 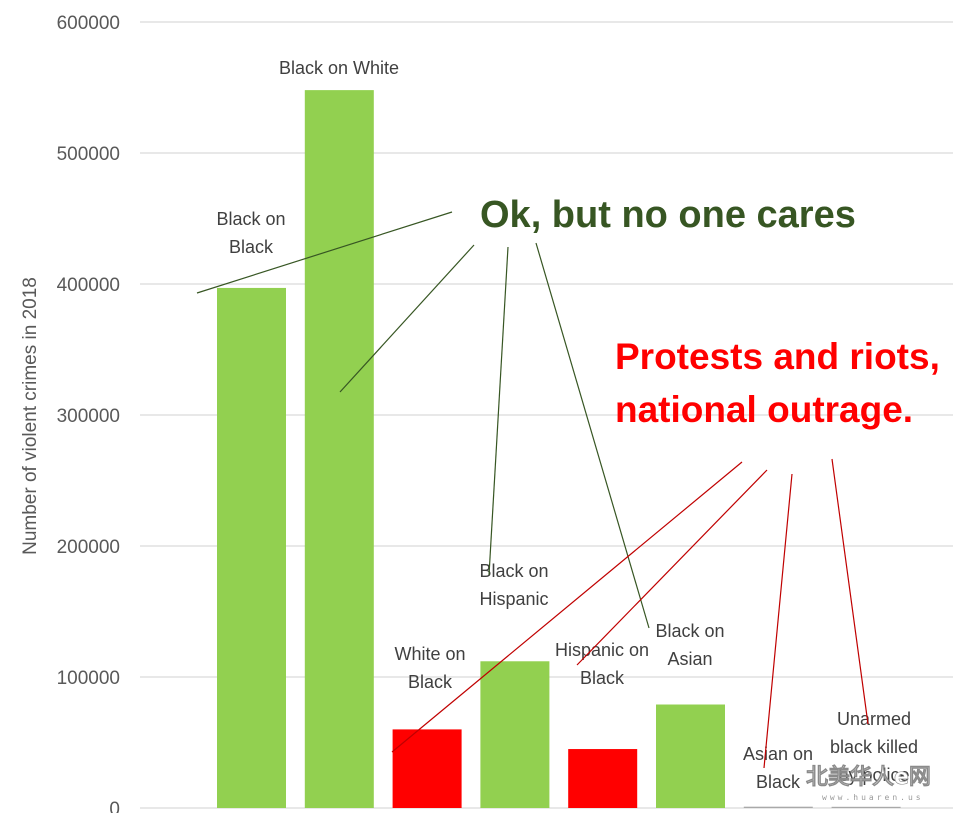 I want to click on annotation-protests-line-1: Protests and riots,, so click(x=777, y=356).